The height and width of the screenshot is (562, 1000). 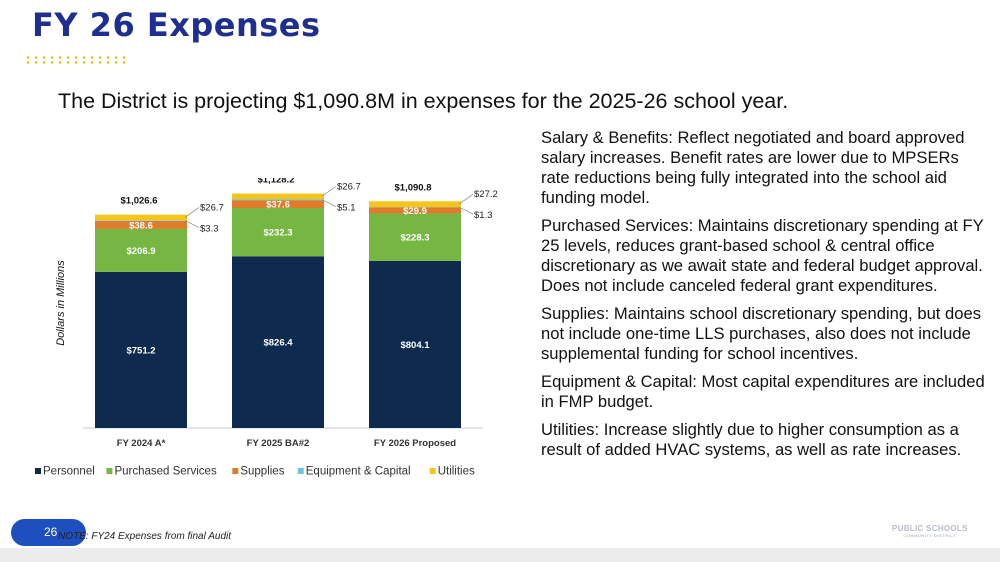 What do you see at coordinates (61, 303) in the screenshot?
I see `y-axis-label: Dollars in Millions` at bounding box center [61, 303].